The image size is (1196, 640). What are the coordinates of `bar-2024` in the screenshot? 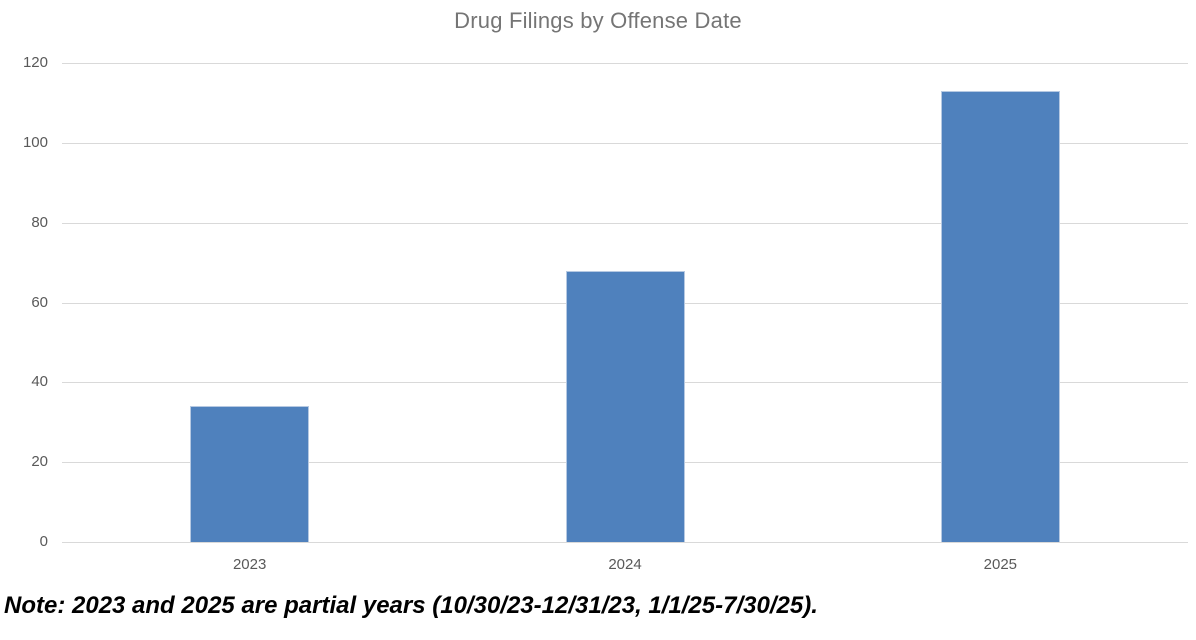 It's located at (625, 406).